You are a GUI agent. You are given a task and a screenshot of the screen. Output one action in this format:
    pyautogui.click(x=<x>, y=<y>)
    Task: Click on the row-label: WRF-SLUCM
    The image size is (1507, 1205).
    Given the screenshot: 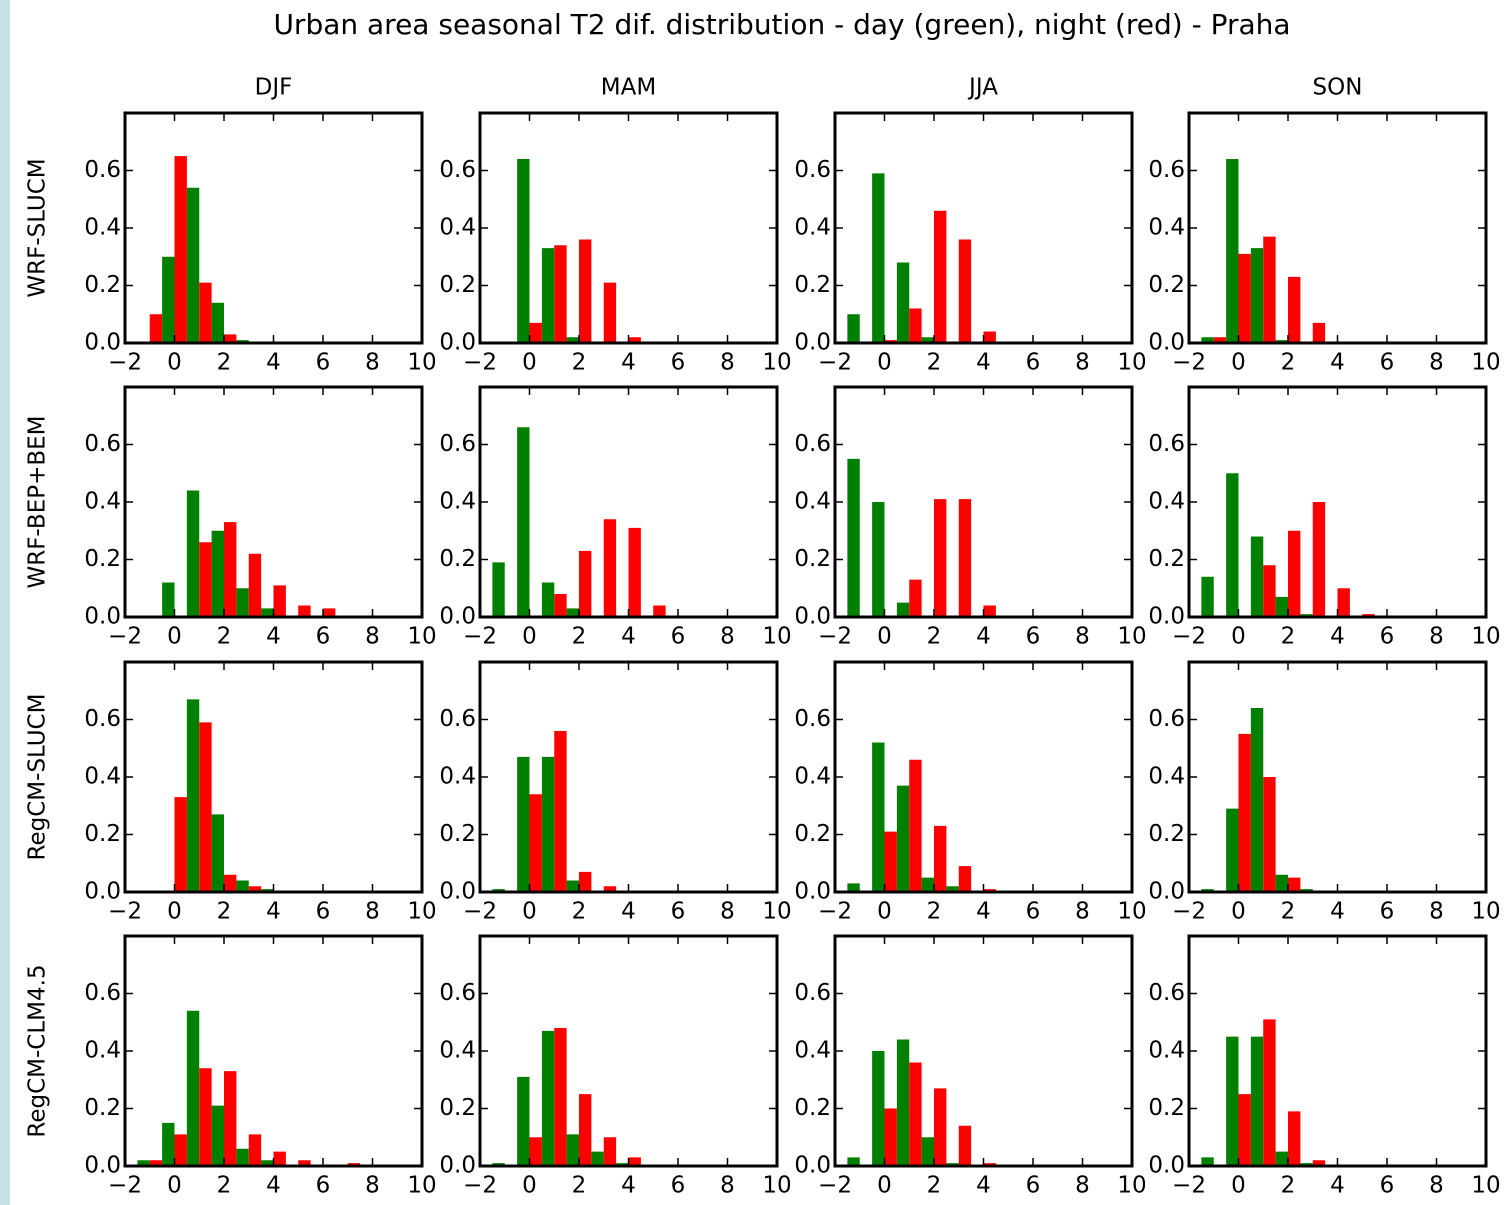 What is the action you would take?
    pyautogui.click(x=38, y=227)
    